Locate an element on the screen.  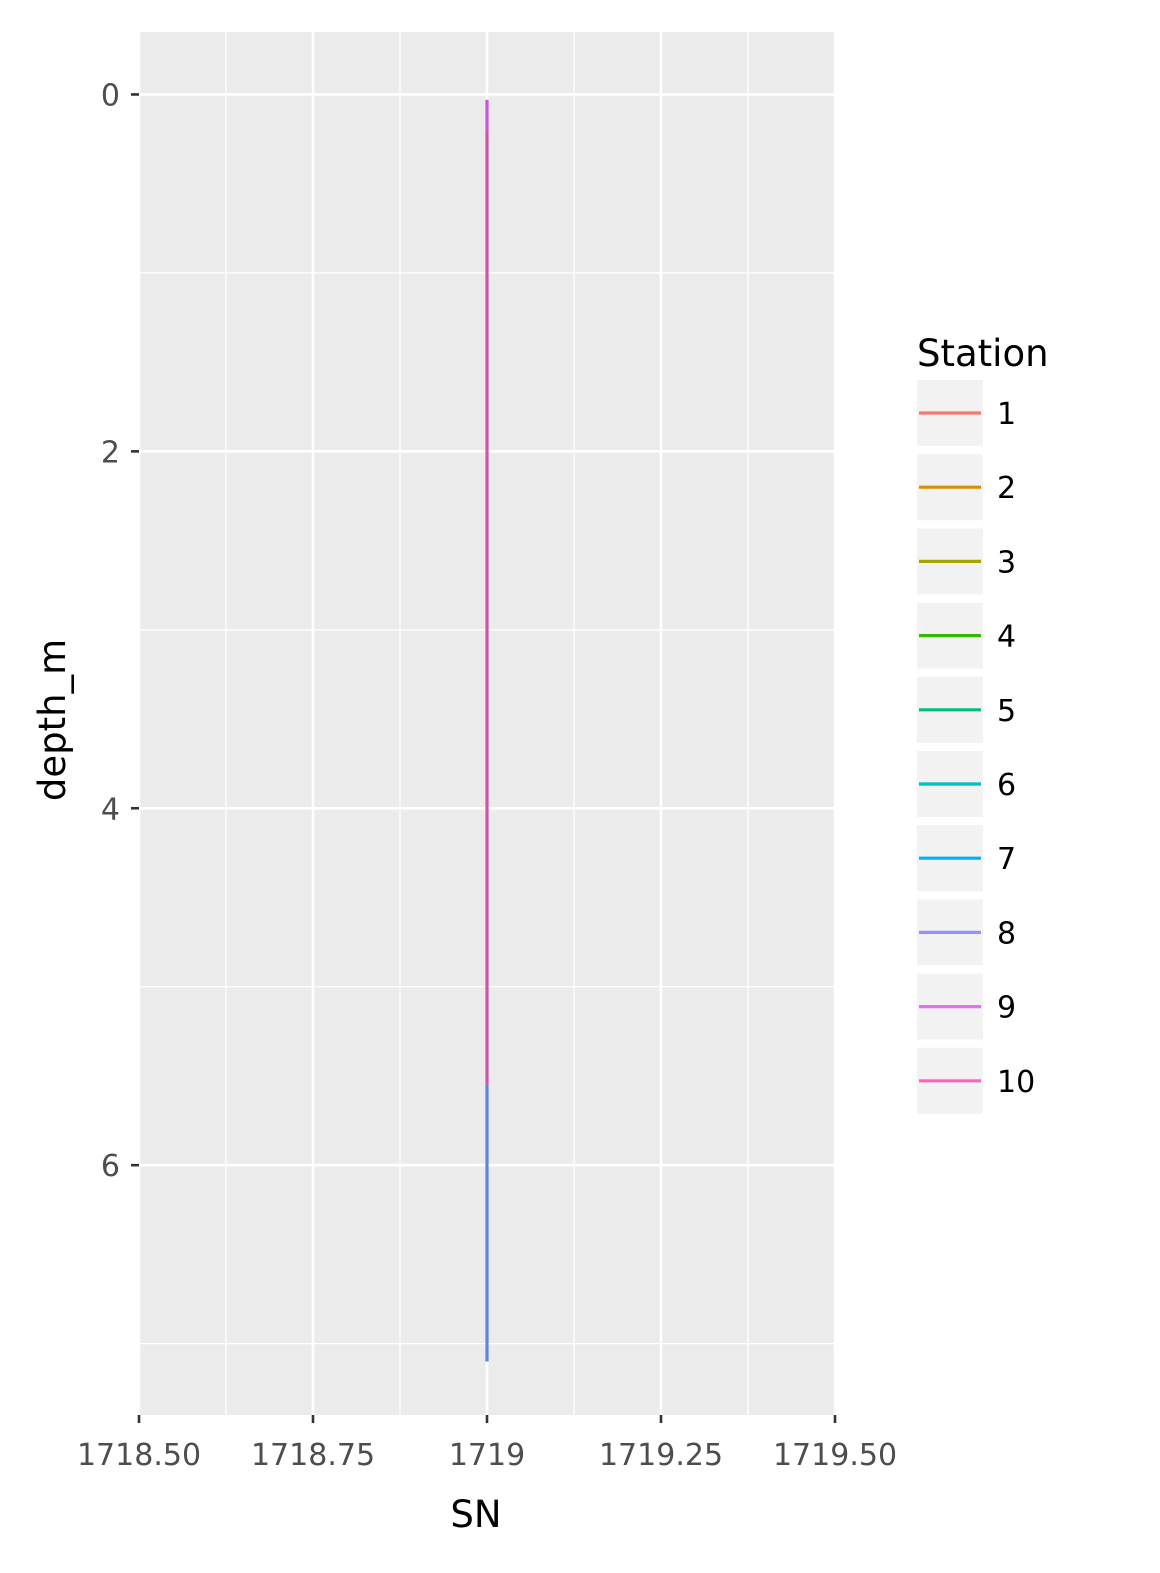
legend-item: 4 is located at coordinates (966, 635).